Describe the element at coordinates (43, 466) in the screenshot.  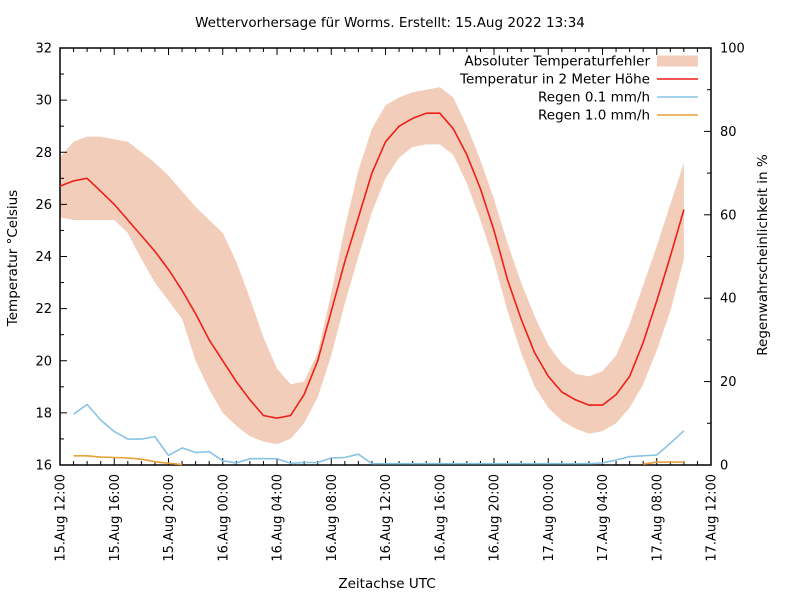
I see `y-left-tick-label: 16` at that location.